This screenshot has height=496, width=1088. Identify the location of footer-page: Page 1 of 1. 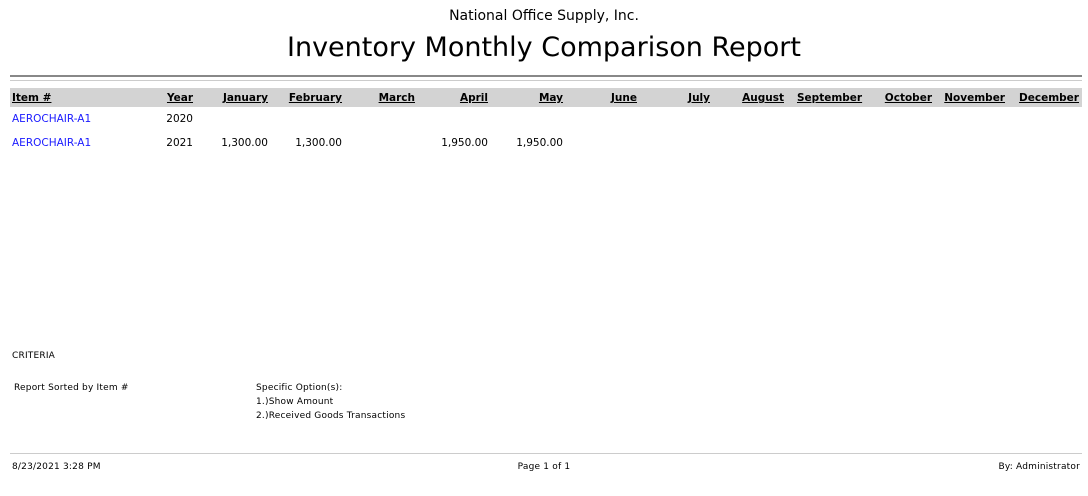
(544, 467).